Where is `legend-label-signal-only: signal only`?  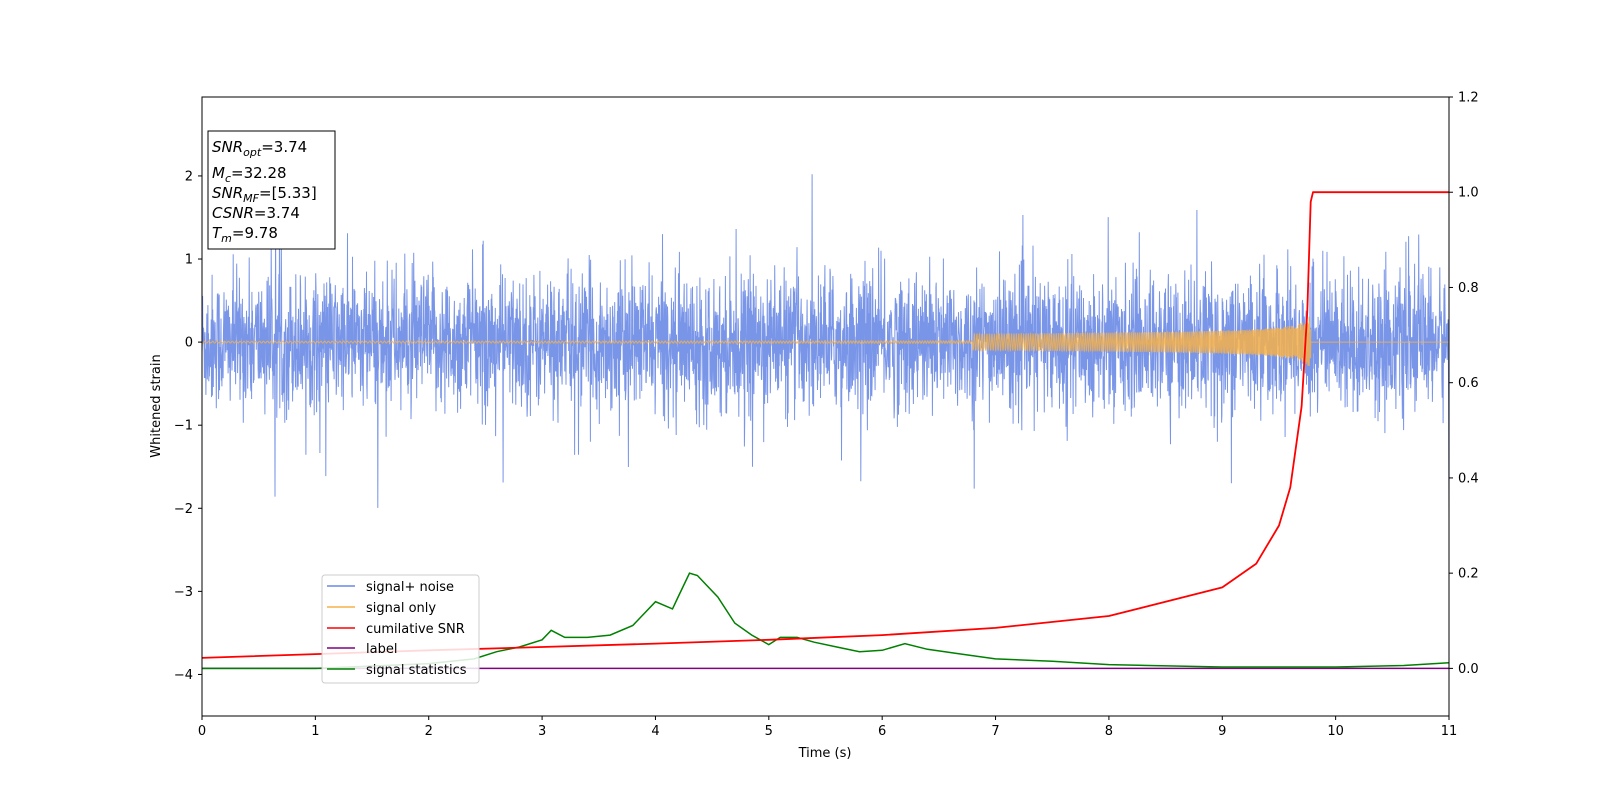 legend-label-signal-only: signal only is located at coordinates (401, 608).